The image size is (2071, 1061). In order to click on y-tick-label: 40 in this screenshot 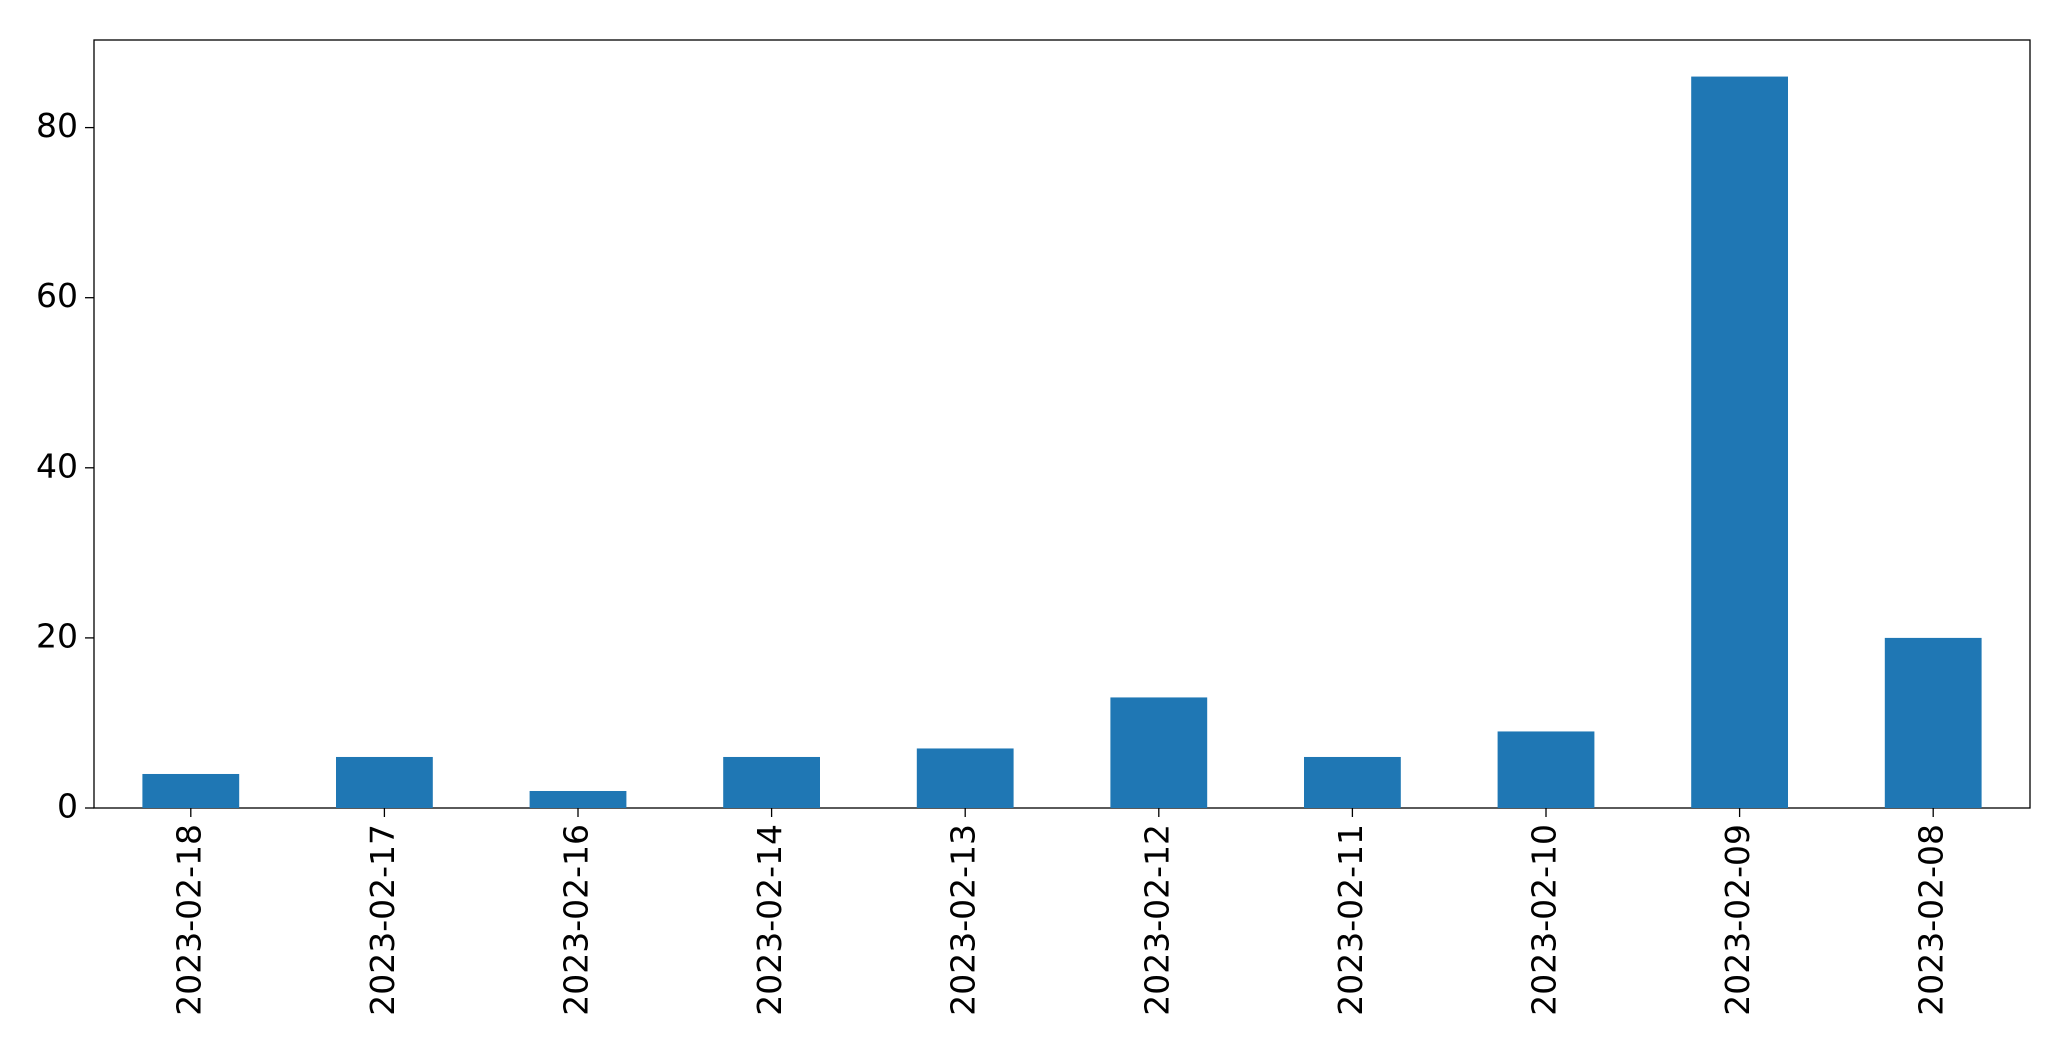, I will do `click(57, 465)`.